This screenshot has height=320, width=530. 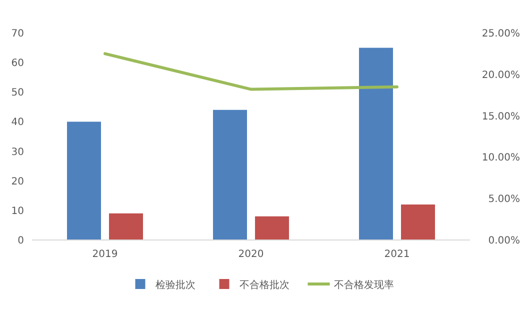 I want to click on y-tick-label: 70, so click(x=17, y=34).